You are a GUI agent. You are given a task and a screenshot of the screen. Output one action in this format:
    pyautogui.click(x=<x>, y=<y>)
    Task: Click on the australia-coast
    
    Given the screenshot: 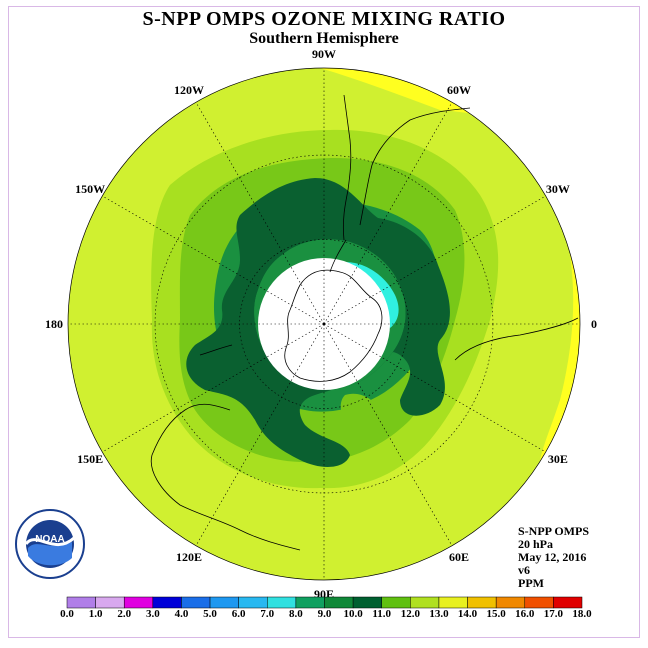 What is the action you would take?
    pyautogui.click(x=225, y=477)
    